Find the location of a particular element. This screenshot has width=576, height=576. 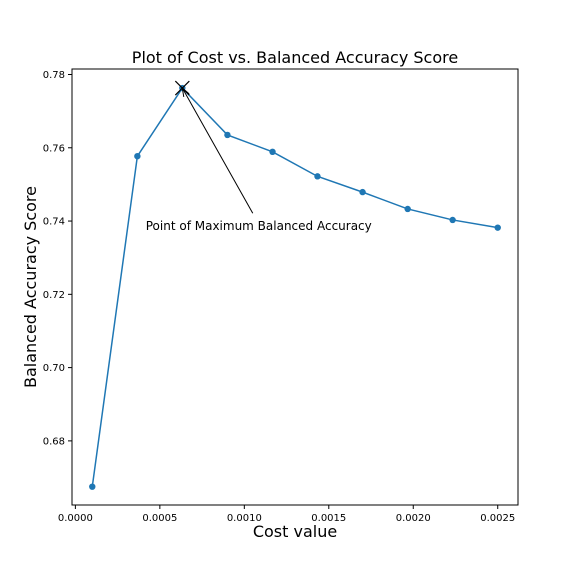

x-tick-label: 0.0020 is located at coordinates (413, 518).